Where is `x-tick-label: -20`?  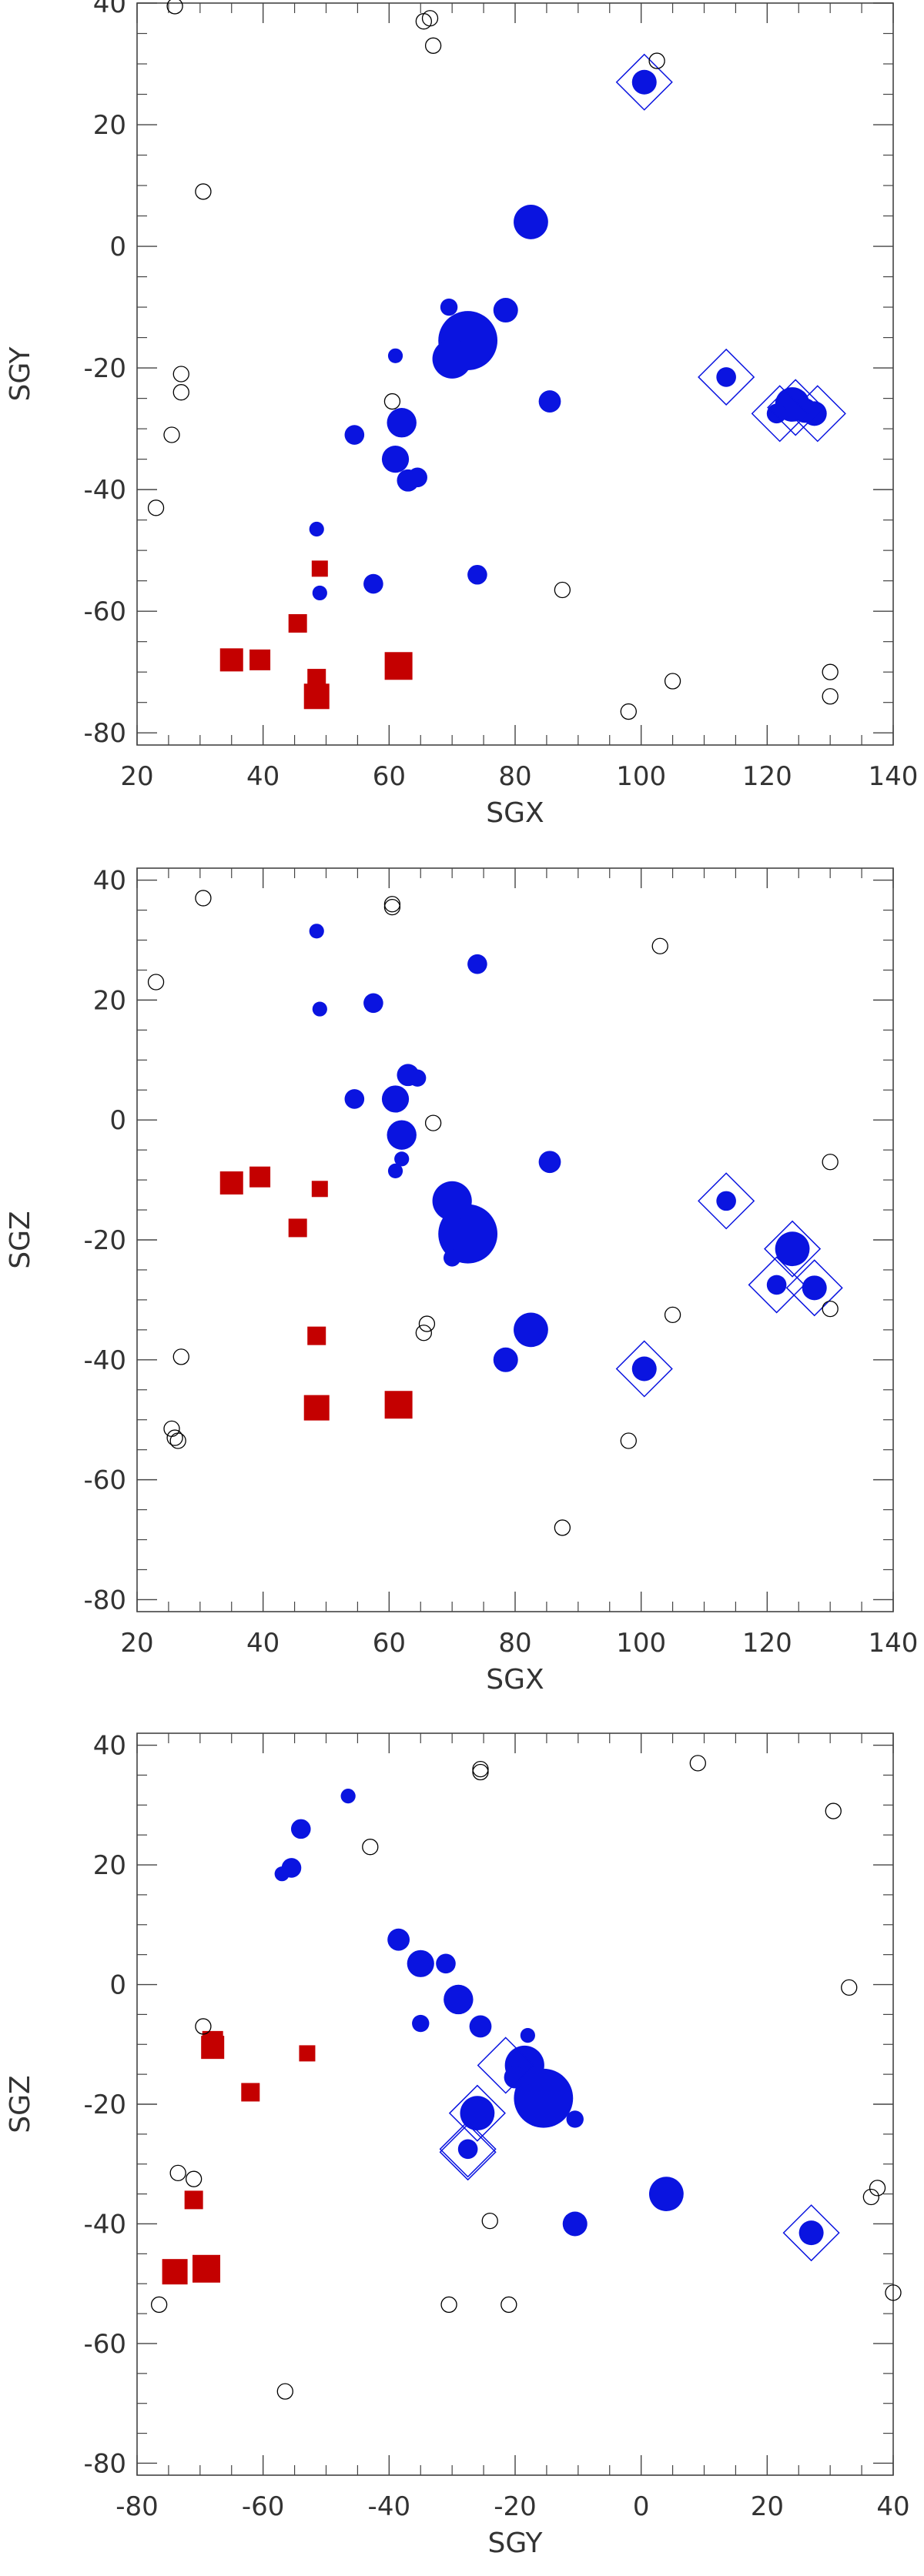 x-tick-label: -20 is located at coordinates (515, 2506).